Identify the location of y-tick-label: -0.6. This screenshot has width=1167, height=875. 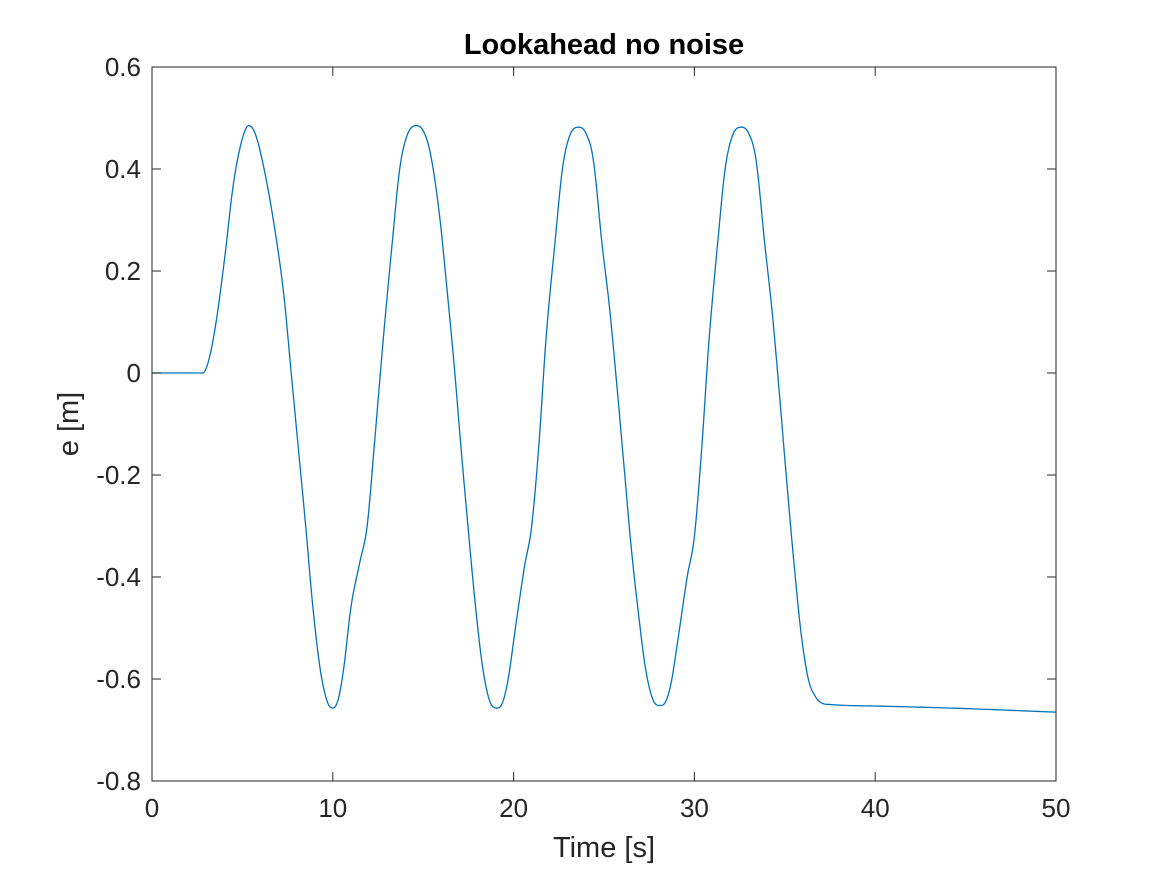
(118, 679).